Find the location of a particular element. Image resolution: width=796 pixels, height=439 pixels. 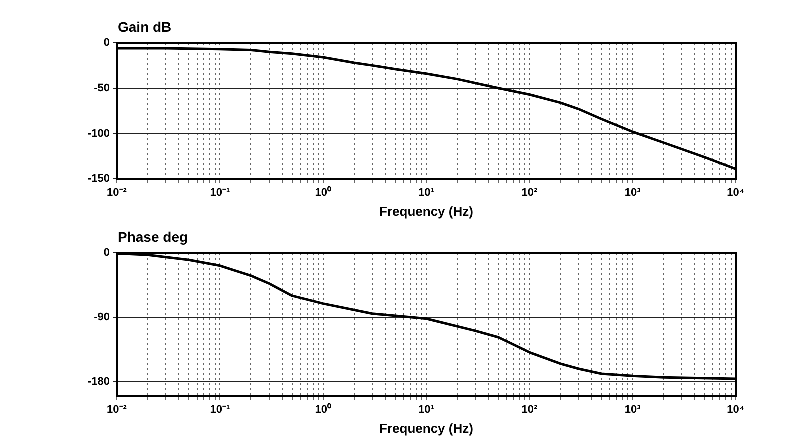

y-tick-label: -50 is located at coordinates (102, 88).